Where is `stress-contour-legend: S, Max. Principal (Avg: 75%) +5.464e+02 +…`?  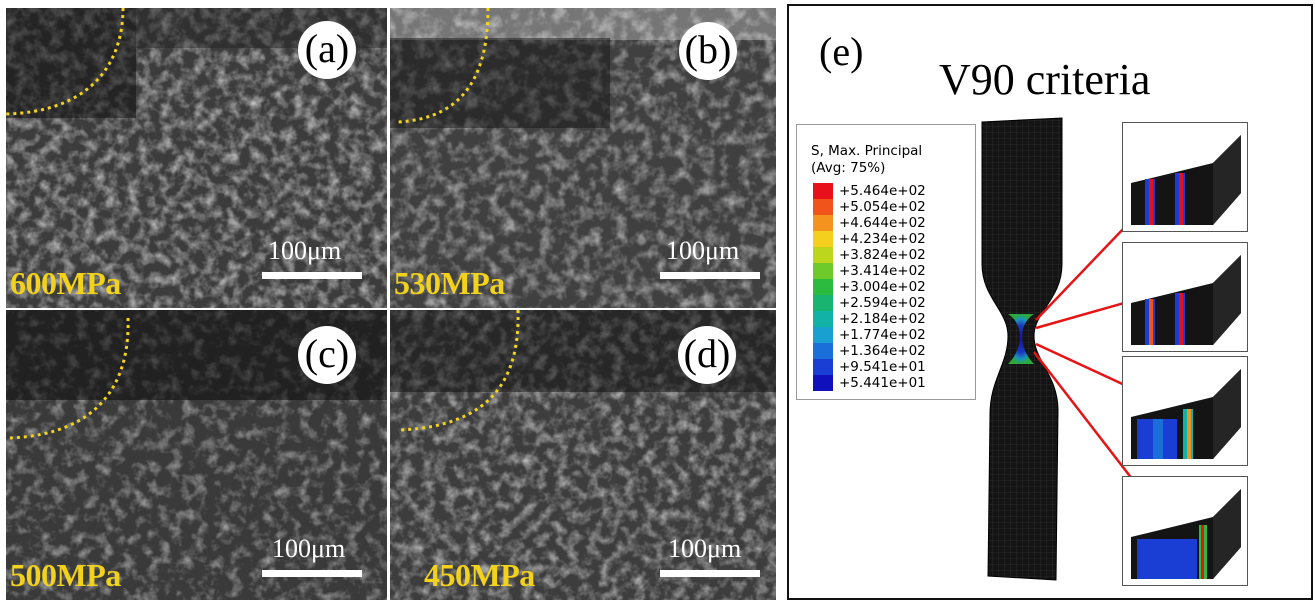 stress-contour-legend: S, Max. Principal (Avg: 75%) +5.464e+02 +… is located at coordinates (886, 262).